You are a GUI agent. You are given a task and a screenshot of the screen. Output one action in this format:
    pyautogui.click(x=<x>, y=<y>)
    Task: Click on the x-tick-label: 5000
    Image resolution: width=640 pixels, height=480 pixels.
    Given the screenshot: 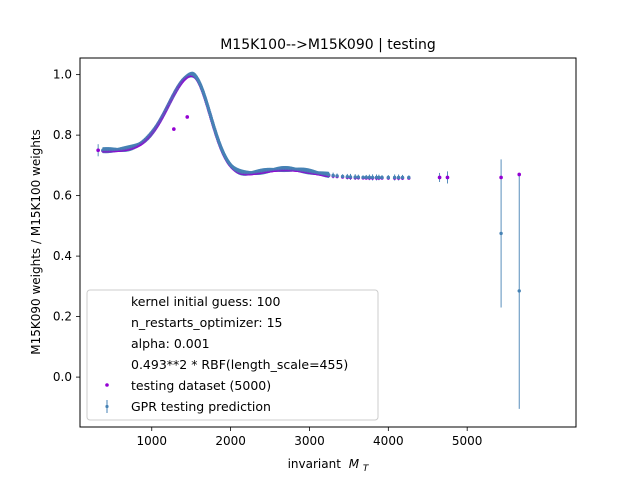 What is the action you would take?
    pyautogui.click(x=467, y=441)
    